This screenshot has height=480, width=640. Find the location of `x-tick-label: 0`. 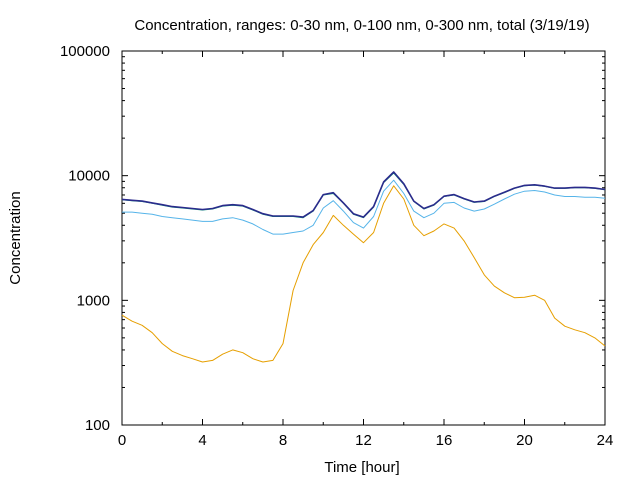

x-tick-label: 0 is located at coordinates (122, 440).